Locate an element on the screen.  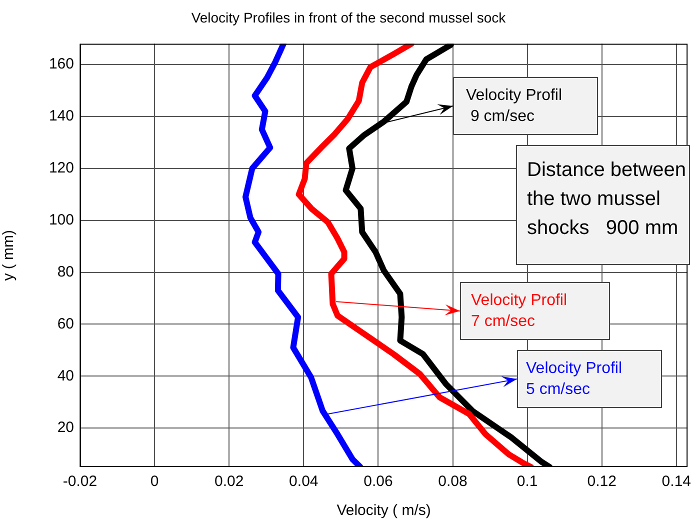
x-tick-label: 0.02 is located at coordinates (229, 481).